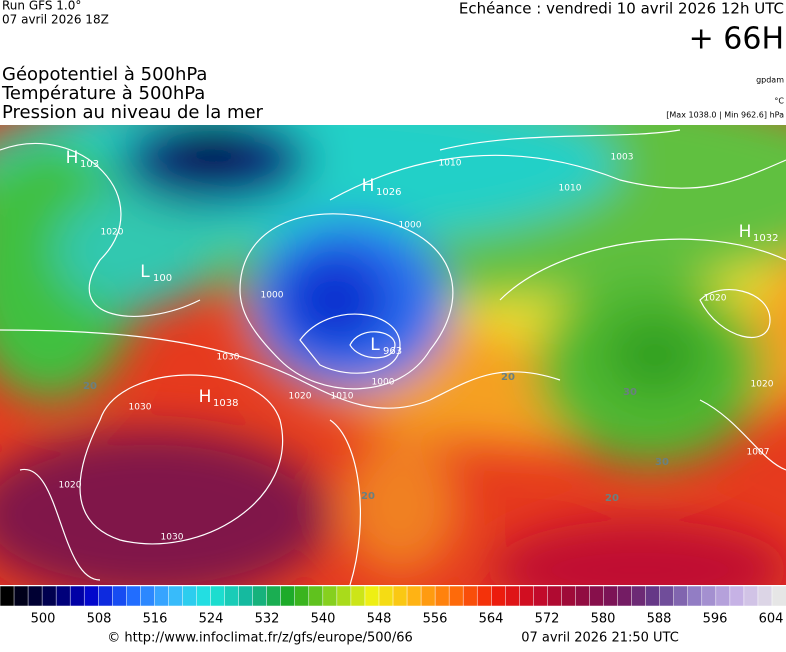  I want to click on center-value: 1026, so click(388, 192).